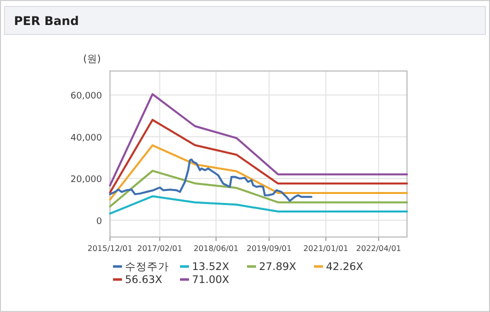 The image size is (490, 312). What do you see at coordinates (211, 280) in the screenshot?
I see `legend-label: 71.00X` at bounding box center [211, 280].